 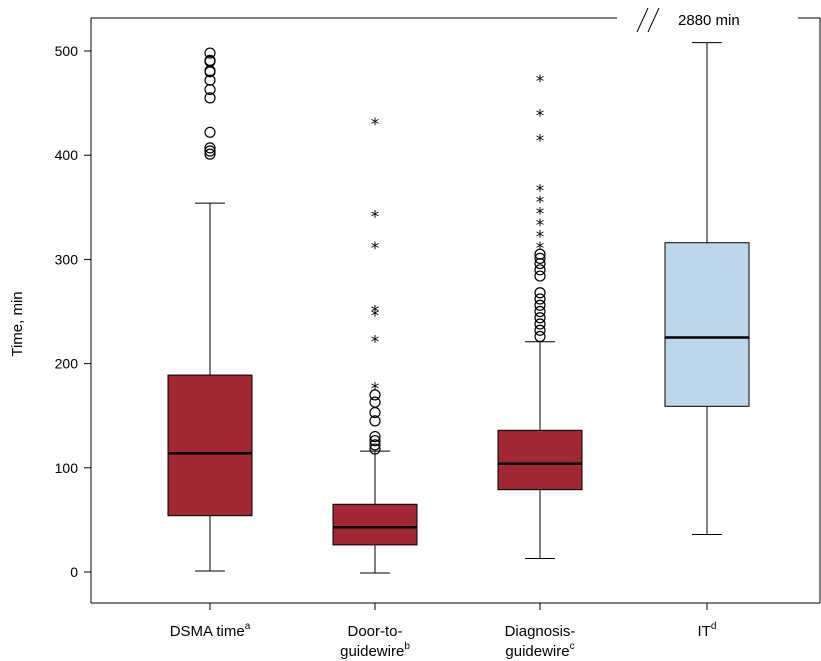 What do you see at coordinates (73, 311) in the screenshot?
I see `y-axis: 0 100 200 300 400 500` at bounding box center [73, 311].